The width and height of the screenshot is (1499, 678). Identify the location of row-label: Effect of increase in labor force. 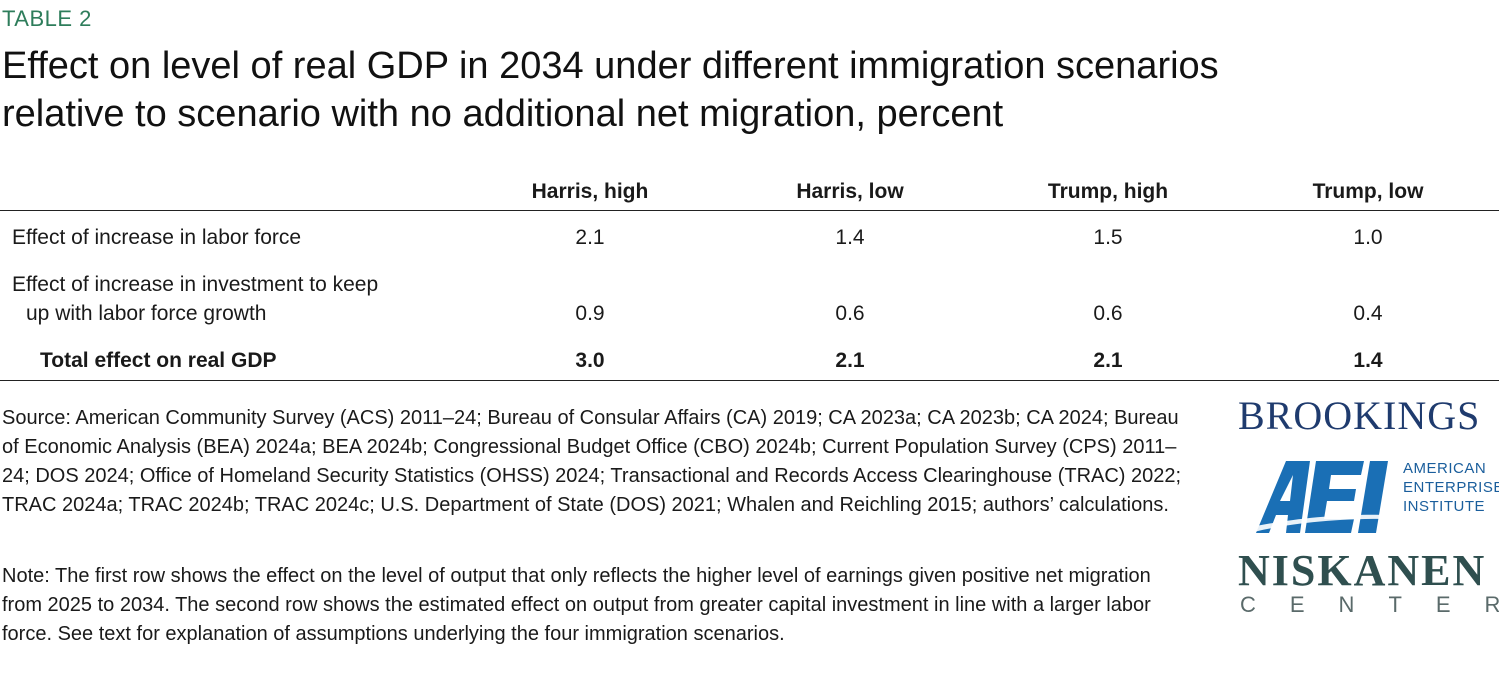
(157, 237).